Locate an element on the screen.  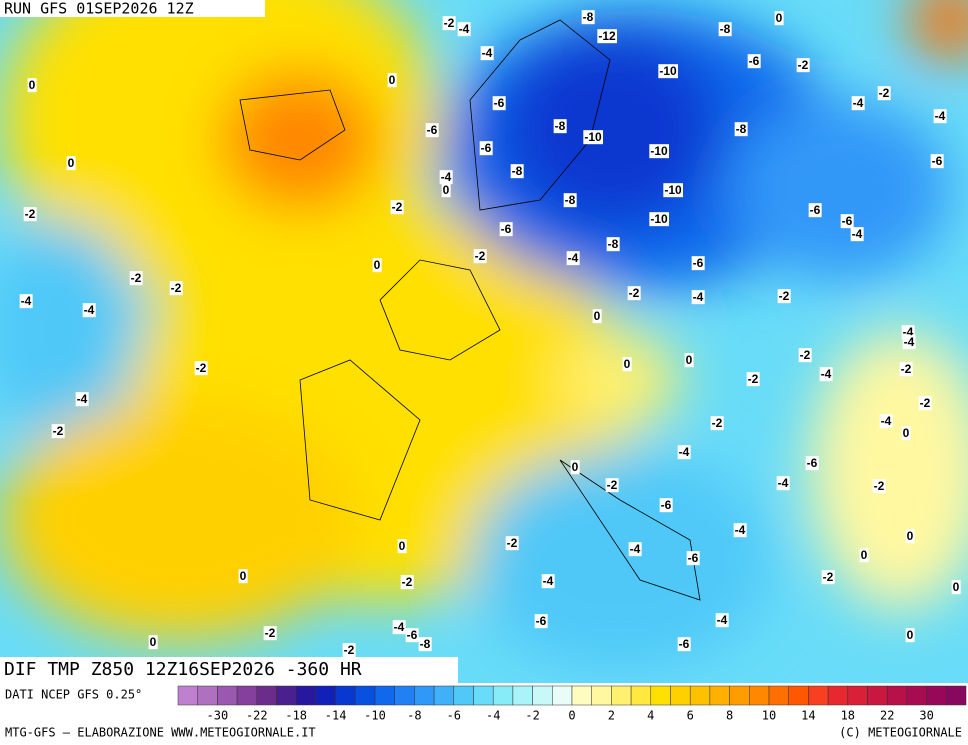
contour-label: -12 is located at coordinates (607, 36).